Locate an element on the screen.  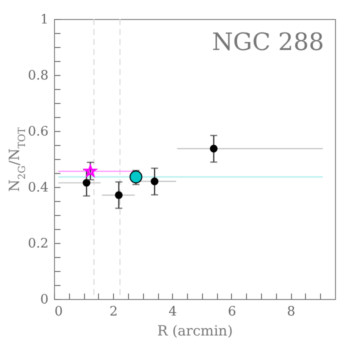
y-tick-label: 0.4 is located at coordinates (38, 188).